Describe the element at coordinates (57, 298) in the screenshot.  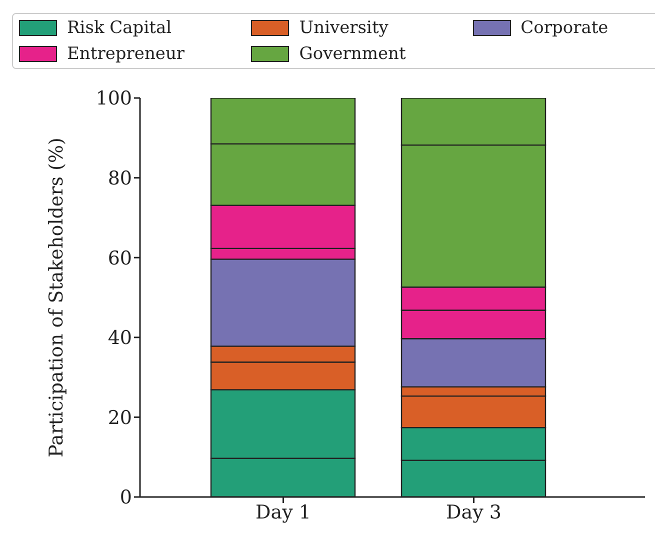
I see `y-axis-title: Participation of Stakeholders (%)` at that location.